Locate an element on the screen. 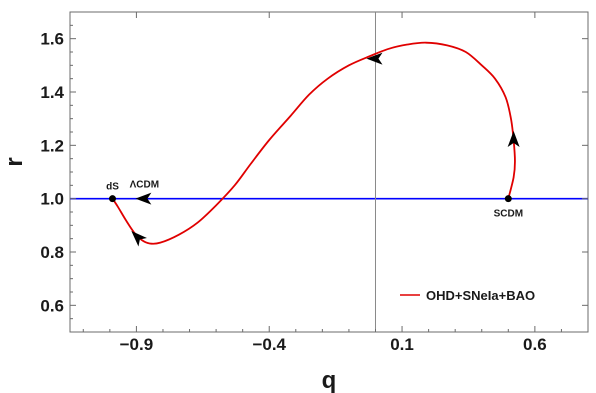 The width and height of the screenshot is (596, 393). y-axis-title: r is located at coordinates (14, 161).